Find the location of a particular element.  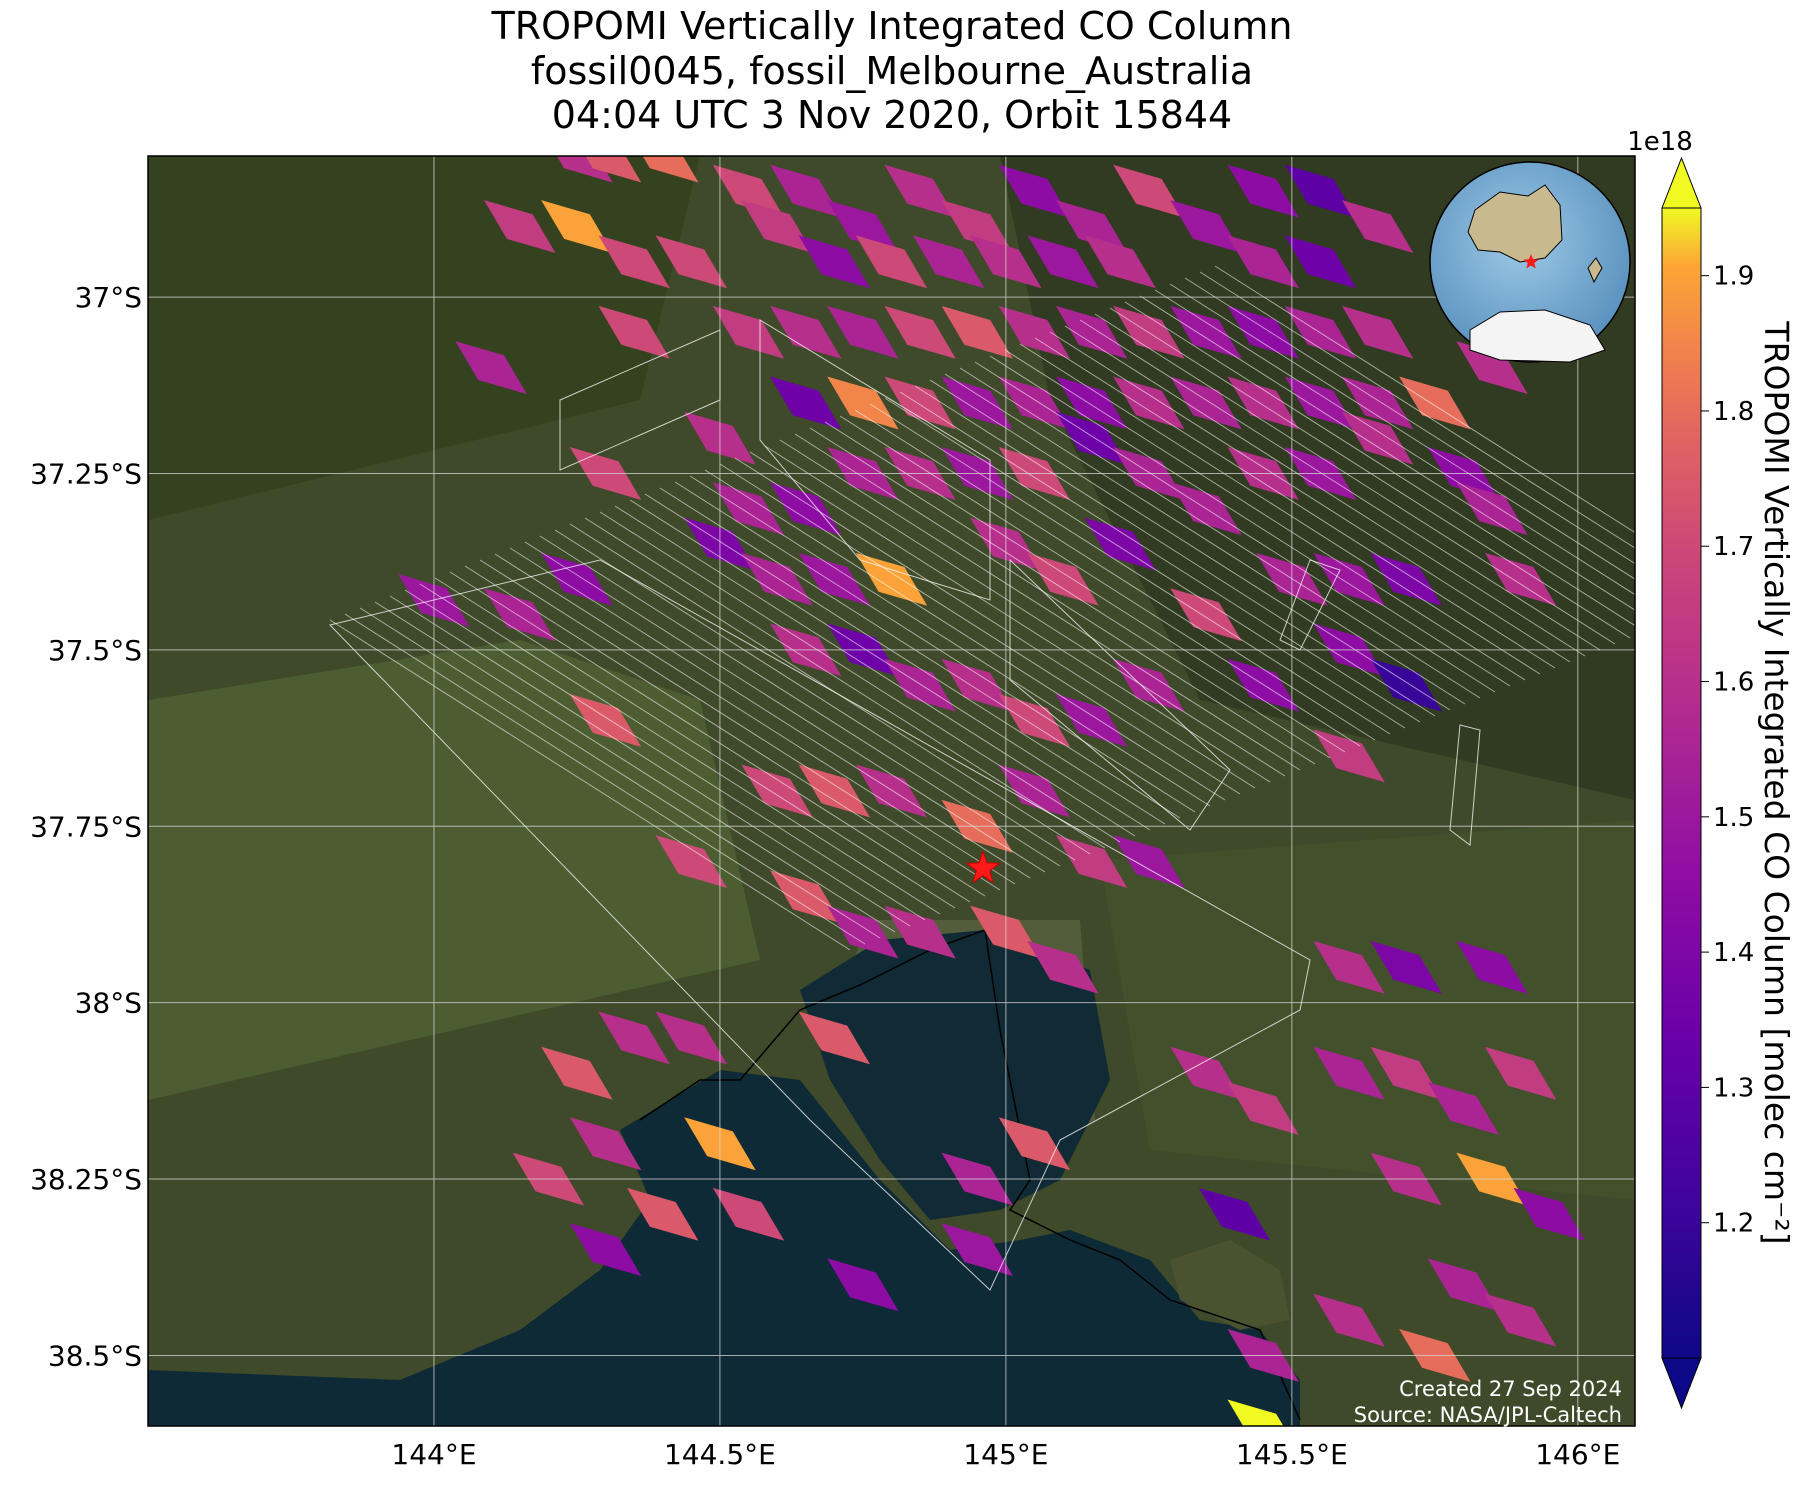

colorbar-tick-label: 1.6 is located at coordinates (1733, 683).